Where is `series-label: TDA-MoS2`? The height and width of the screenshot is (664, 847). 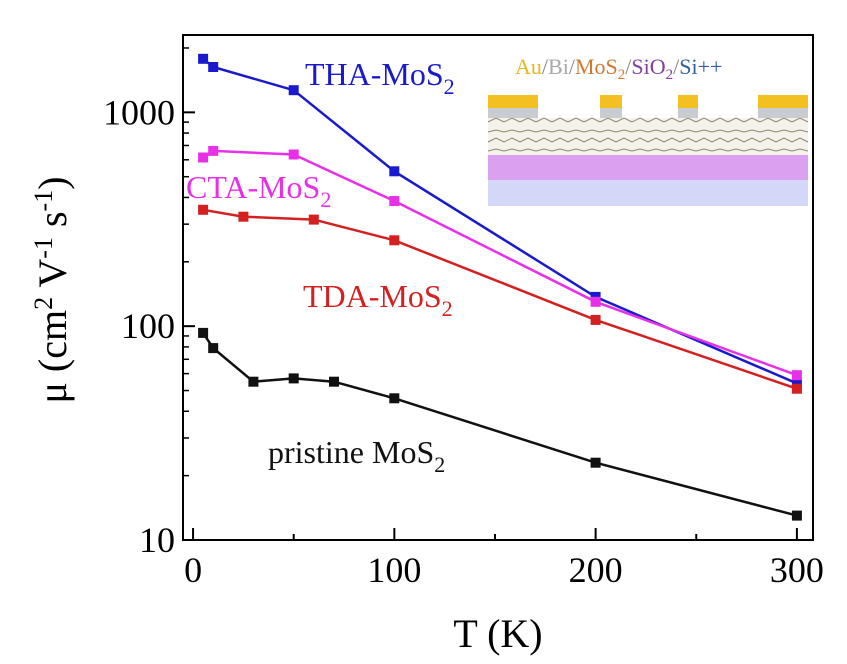 series-label: TDA-MoS2 is located at coordinates (378, 299).